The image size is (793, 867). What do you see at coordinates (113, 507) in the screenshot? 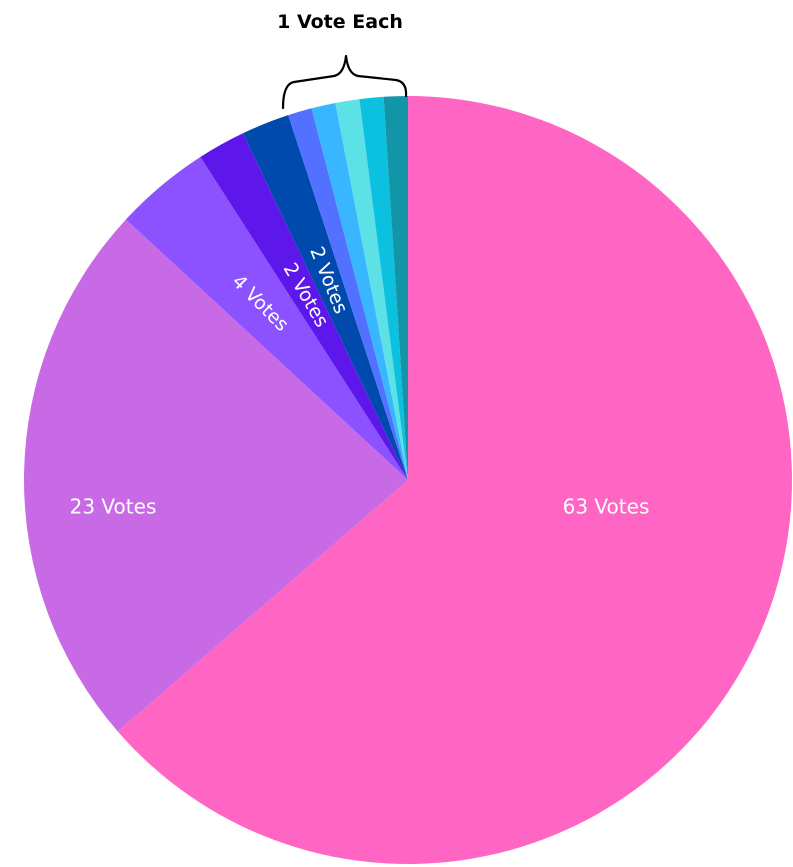
I see `slice-label: 23 Votes` at bounding box center [113, 507].